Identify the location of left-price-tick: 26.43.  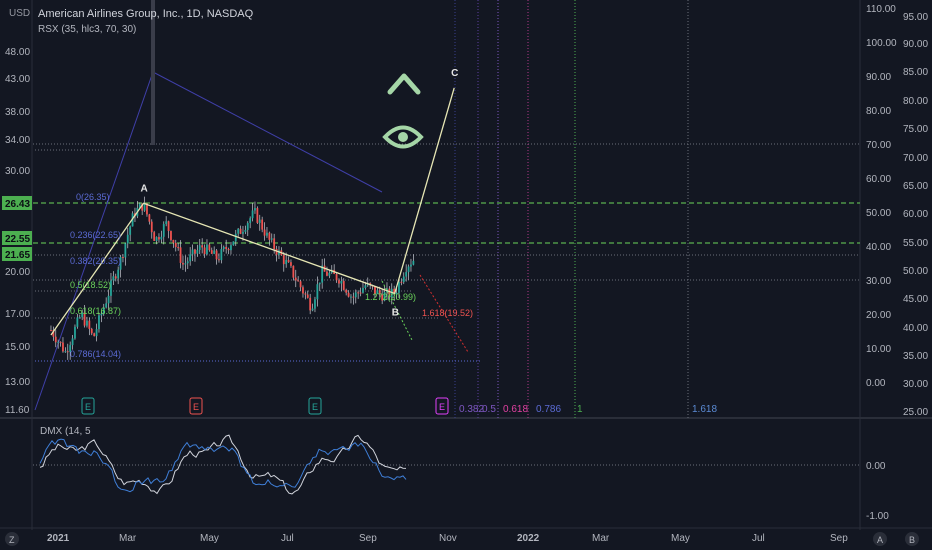
(17, 204).